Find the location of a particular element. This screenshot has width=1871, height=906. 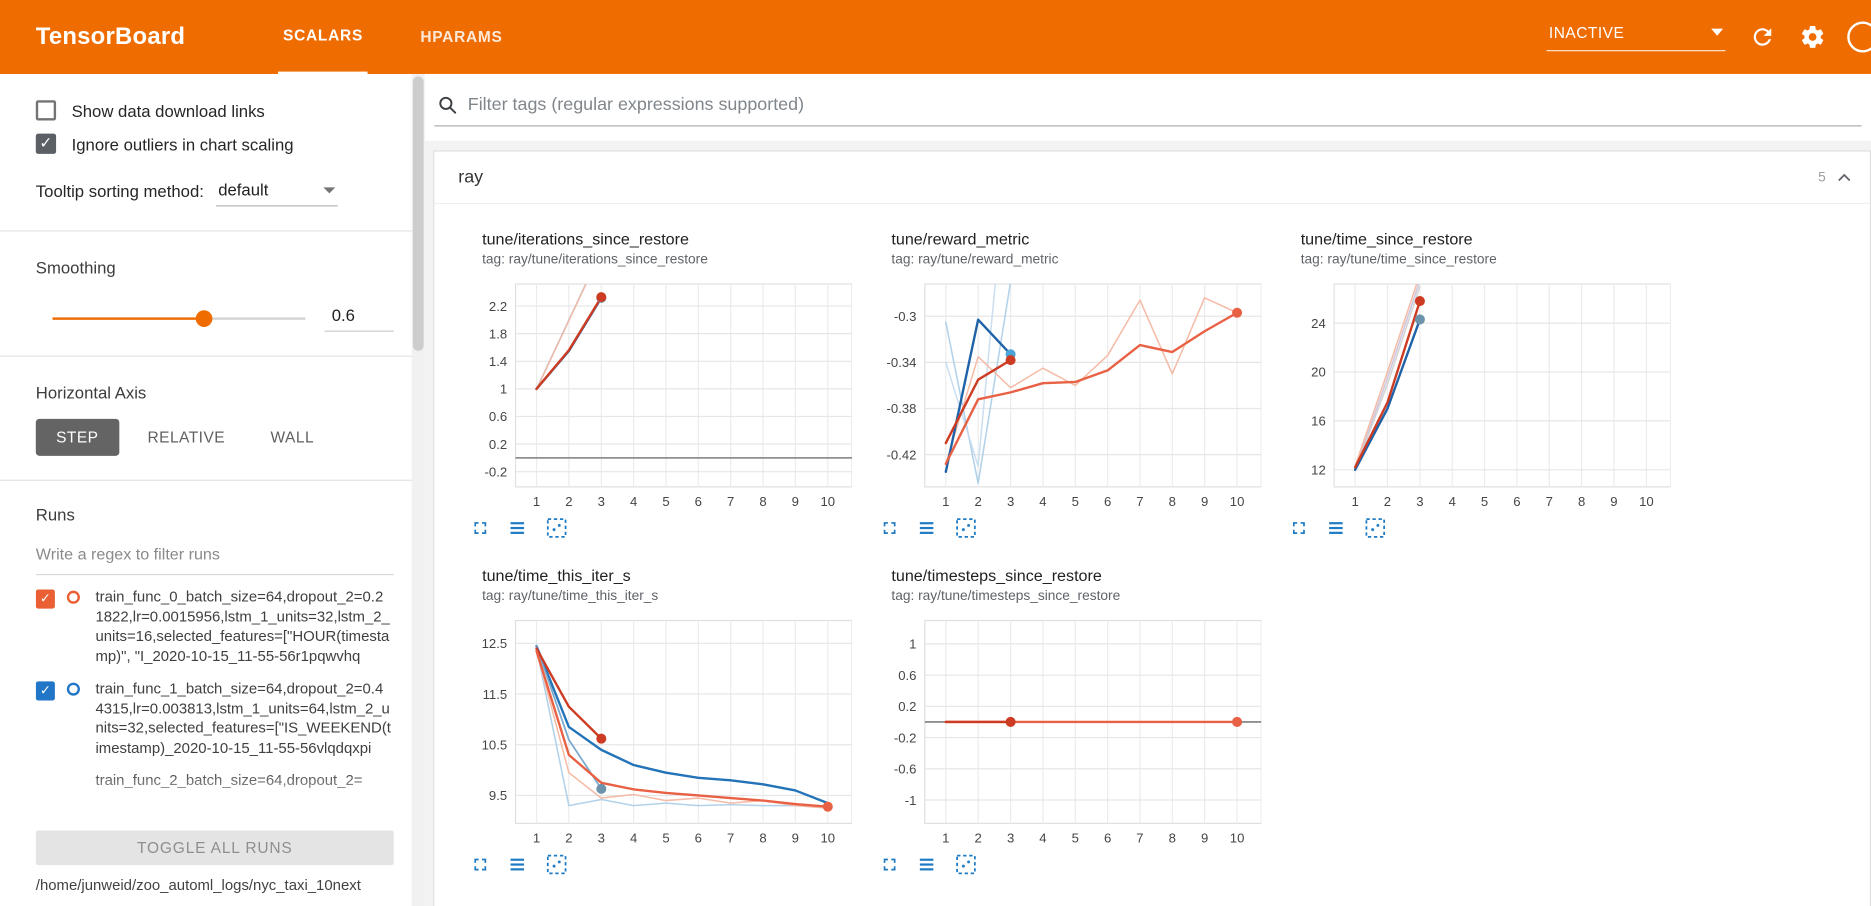

collapse-chevron-up-icon is located at coordinates (1844, 177).